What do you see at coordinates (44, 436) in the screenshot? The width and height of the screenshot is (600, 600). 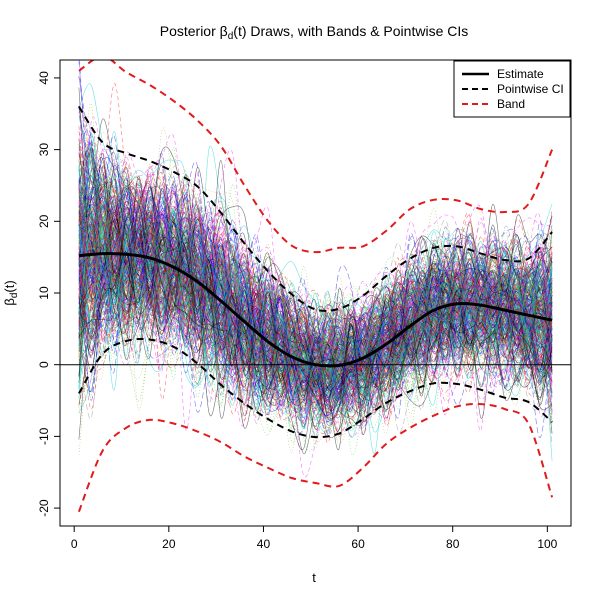 I see `y-tick-label: -10` at bounding box center [44, 436].